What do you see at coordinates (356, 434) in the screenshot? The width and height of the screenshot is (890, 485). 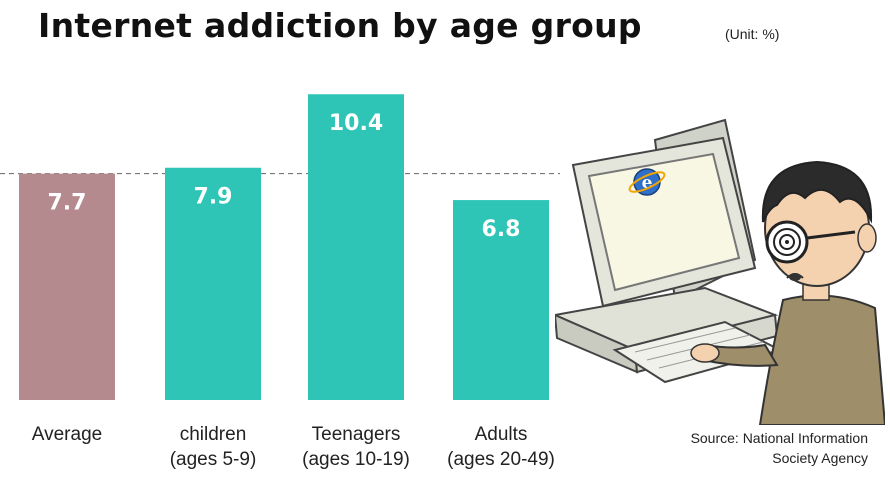 I see `category-label-2-0: Teenagers` at bounding box center [356, 434].